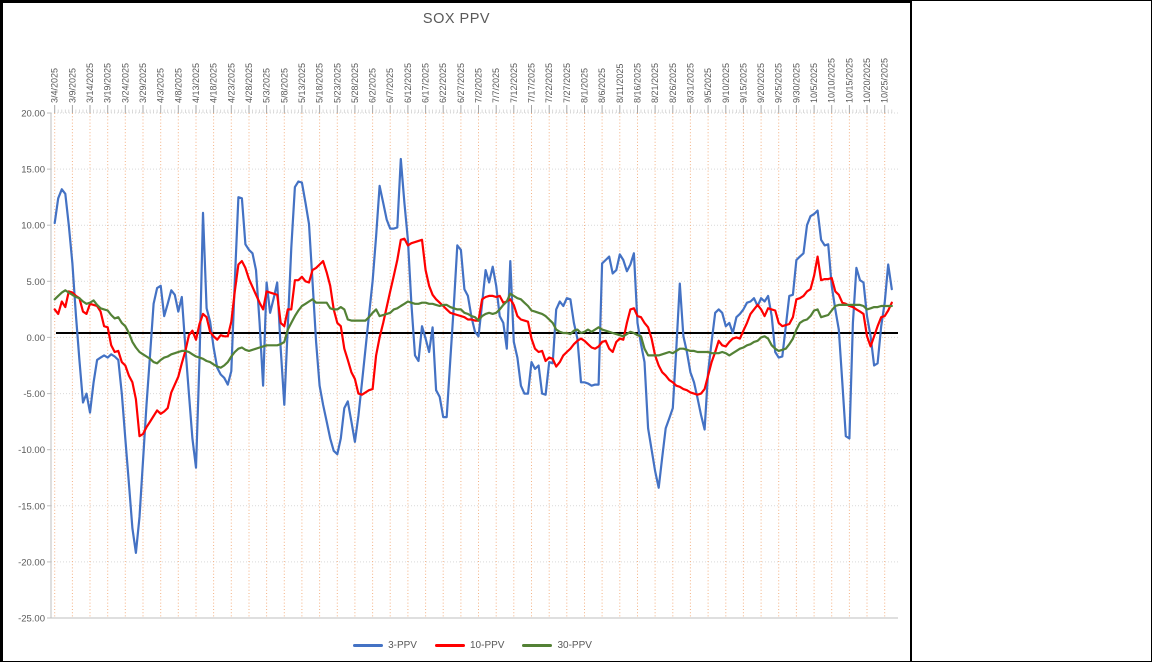 This screenshot has width=1152, height=662. I want to click on svg-text: 4/3/2025, so click(161, 85).